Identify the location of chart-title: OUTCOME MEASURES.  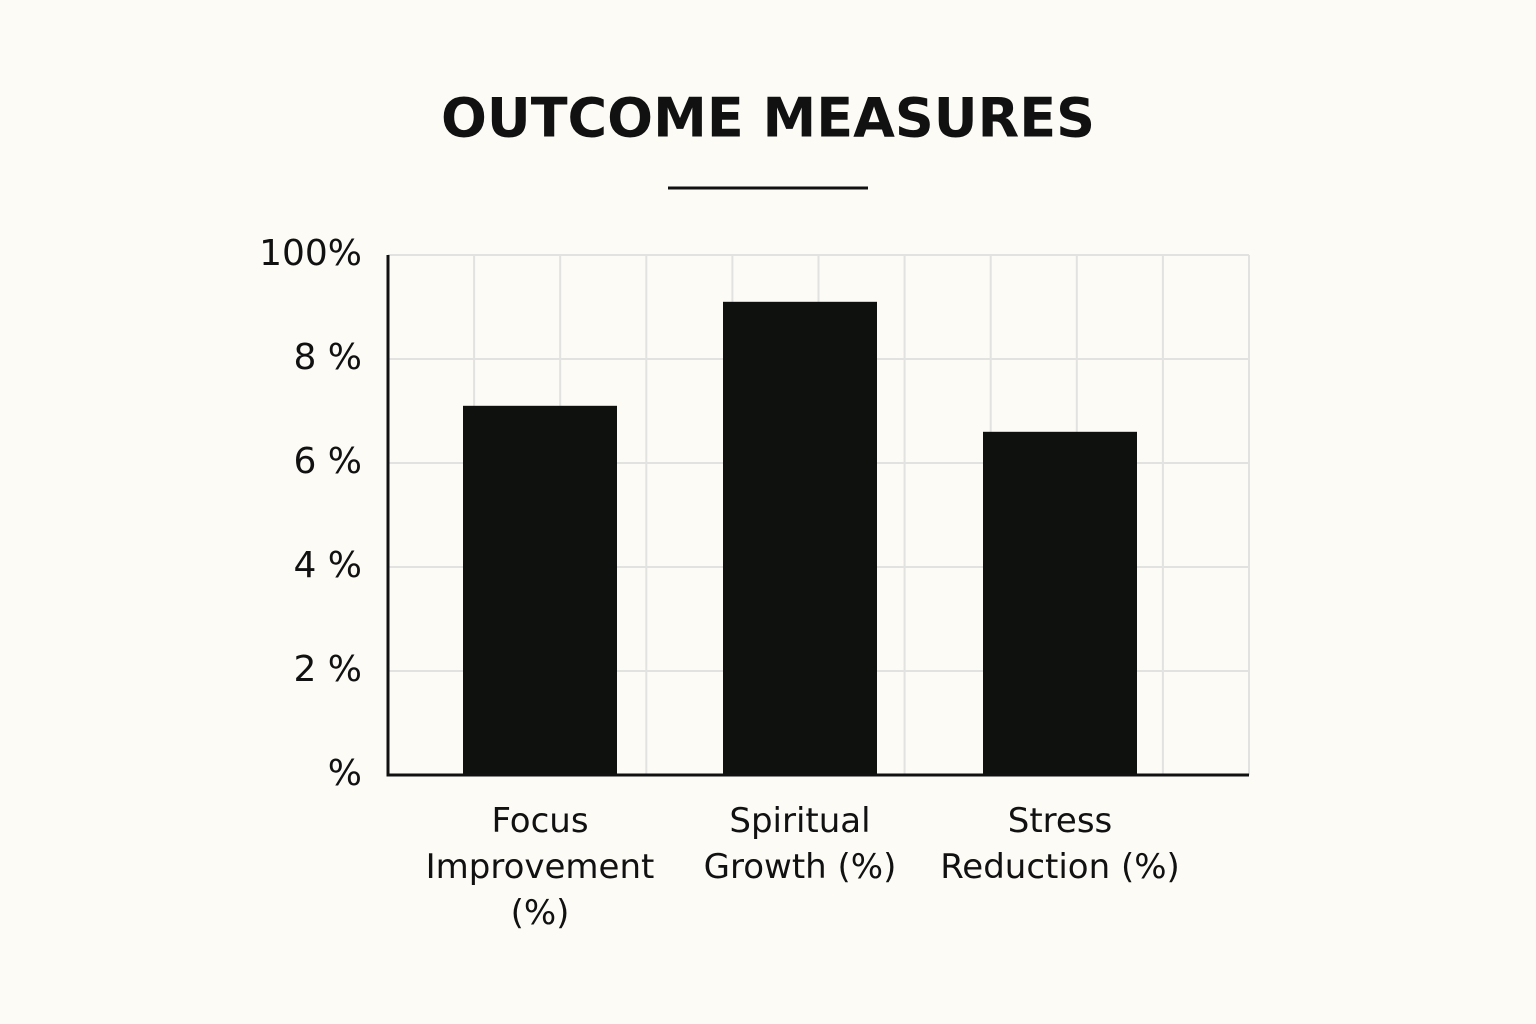
(768, 118).